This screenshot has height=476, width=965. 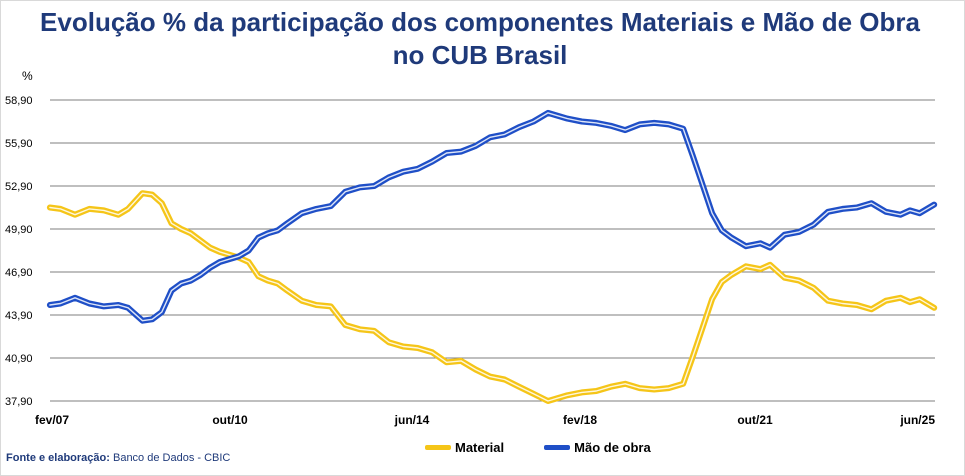 I want to click on legend-item-material: Material, so click(x=464, y=447).